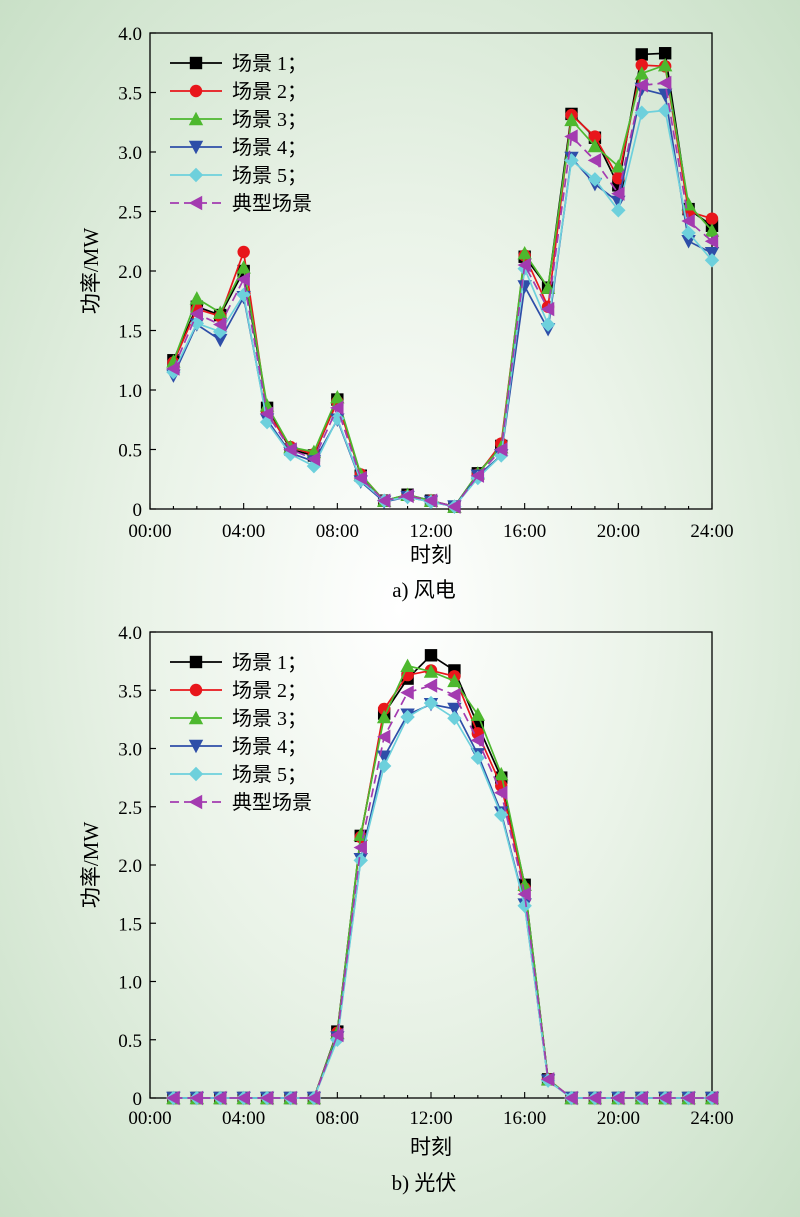  I want to click on y-tick-label: 4.0, so click(130, 34).